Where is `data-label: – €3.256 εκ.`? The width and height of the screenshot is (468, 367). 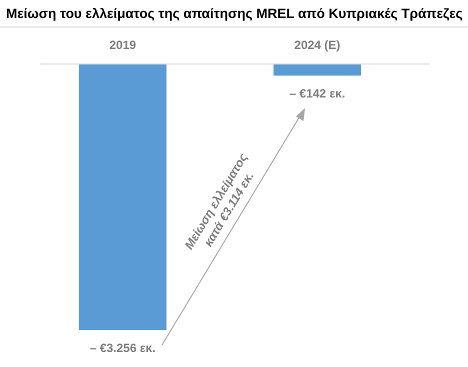
data-label: – €3.256 εκ. is located at coordinates (123, 348).